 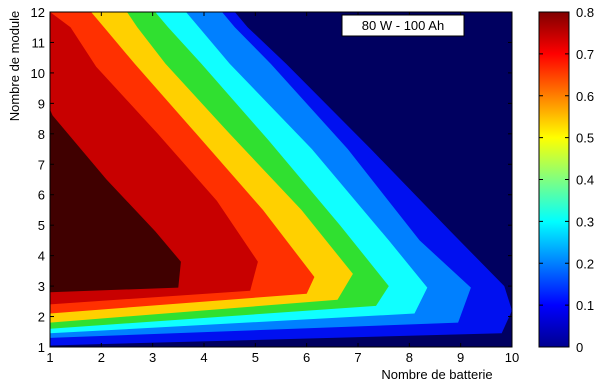 I want to click on colorbar-tick-label: 0.2, so click(x=585, y=263).